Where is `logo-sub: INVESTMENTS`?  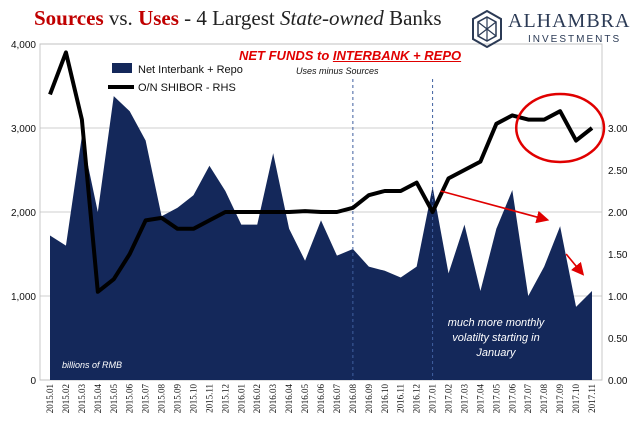
logo-sub: INVESTMENTS is located at coordinates (575, 39).